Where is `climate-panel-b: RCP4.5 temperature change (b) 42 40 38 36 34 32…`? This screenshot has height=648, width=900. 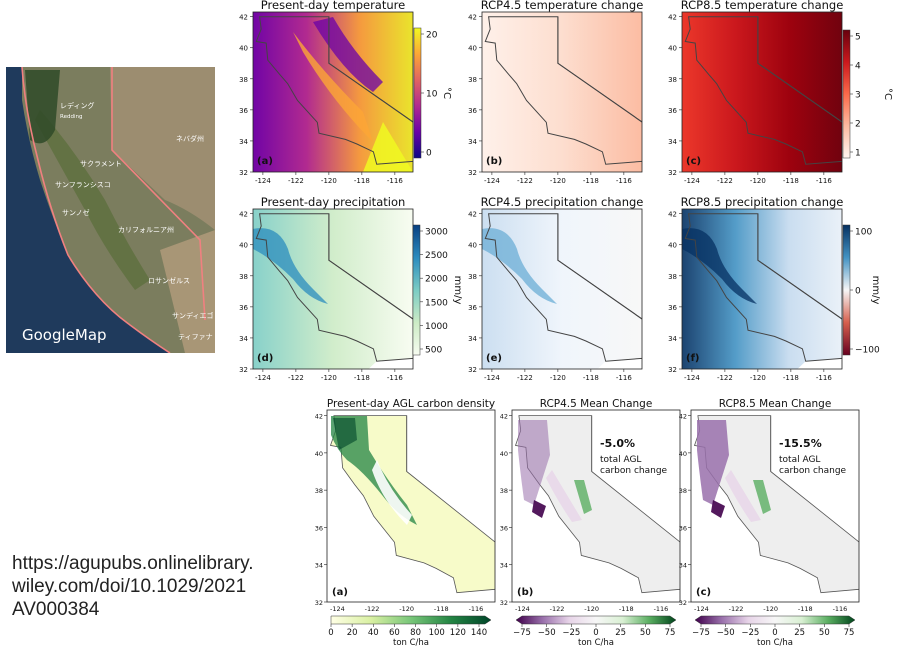
climate-panel-b: RCP4.5 temperature change (b) 42 40 38 36 34 32… is located at coordinates (556, 92).